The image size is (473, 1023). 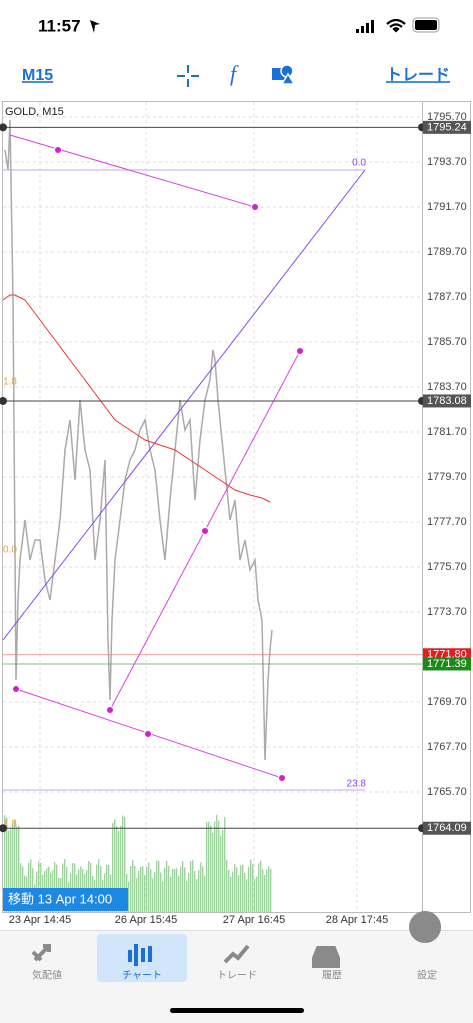 I want to click on objects-button, so click(x=284, y=74).